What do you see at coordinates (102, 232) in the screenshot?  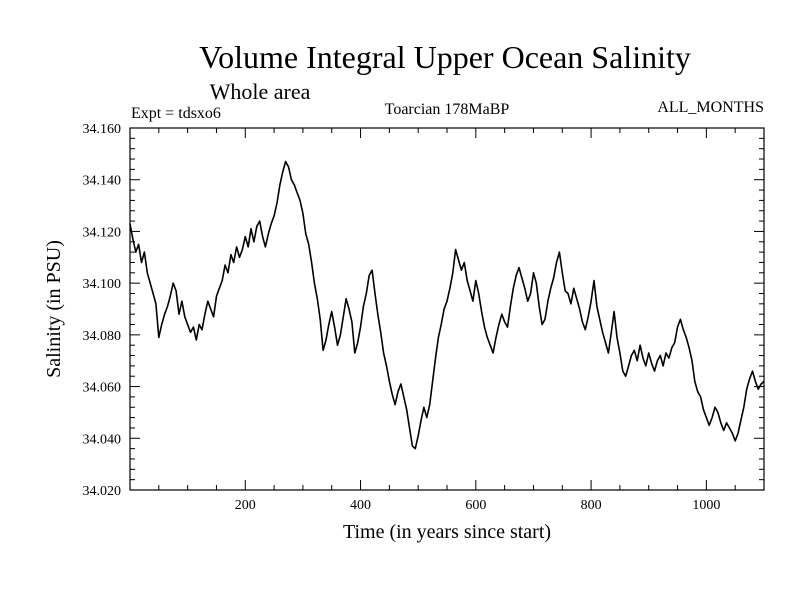 I see `y-tick-label: 34.120` at bounding box center [102, 232].